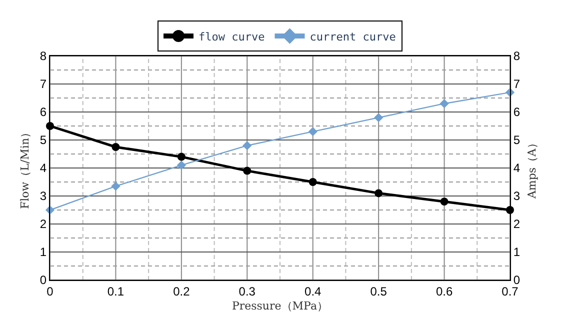 This screenshot has height=332, width=568. Describe the element at coordinates (280, 306) in the screenshot. I see `x-axis-title: Pressure（MPa）` at that location.